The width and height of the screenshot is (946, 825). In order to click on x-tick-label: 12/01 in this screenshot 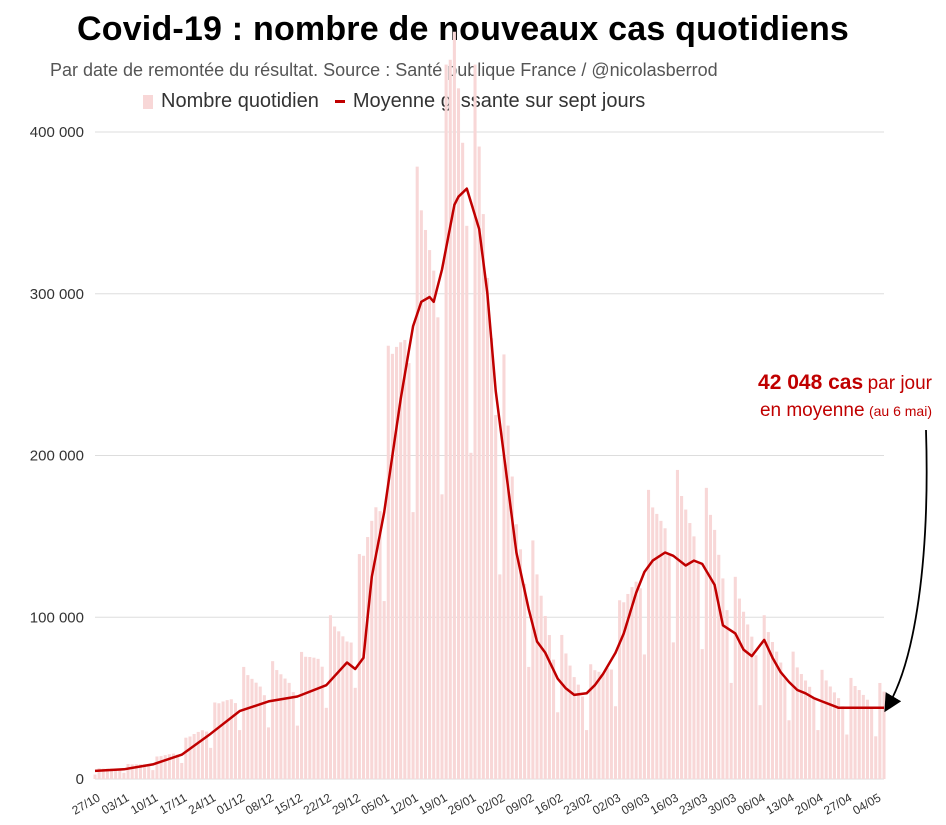, I will do `click(404, 803)`.